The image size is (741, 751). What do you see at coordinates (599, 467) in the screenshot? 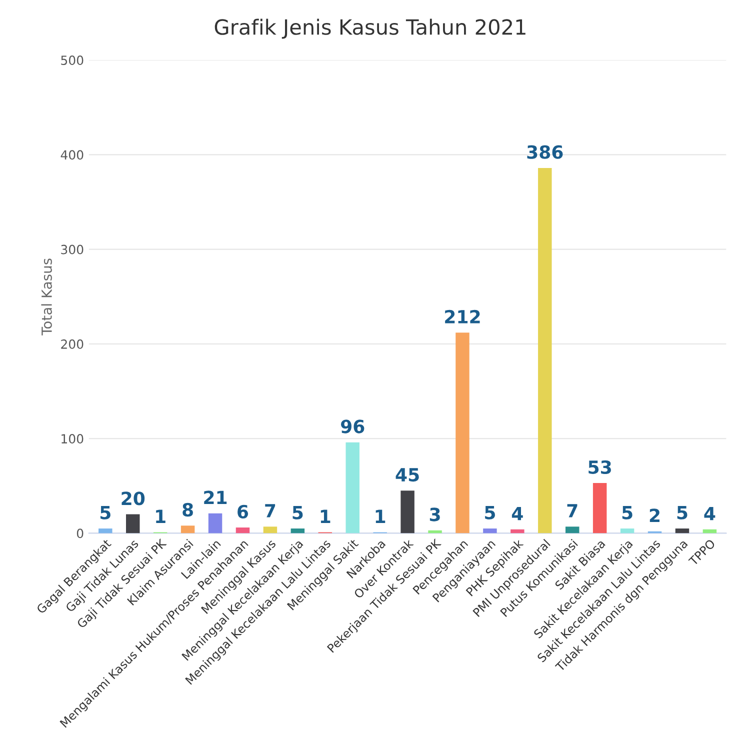
I see `data-label: 53` at bounding box center [599, 467].